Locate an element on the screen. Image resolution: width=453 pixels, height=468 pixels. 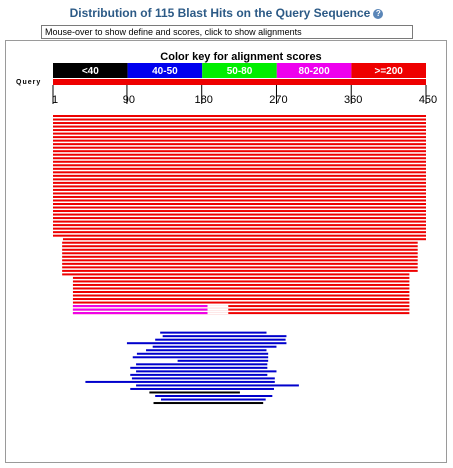
axis-tick-label: 180 is located at coordinates (204, 100).